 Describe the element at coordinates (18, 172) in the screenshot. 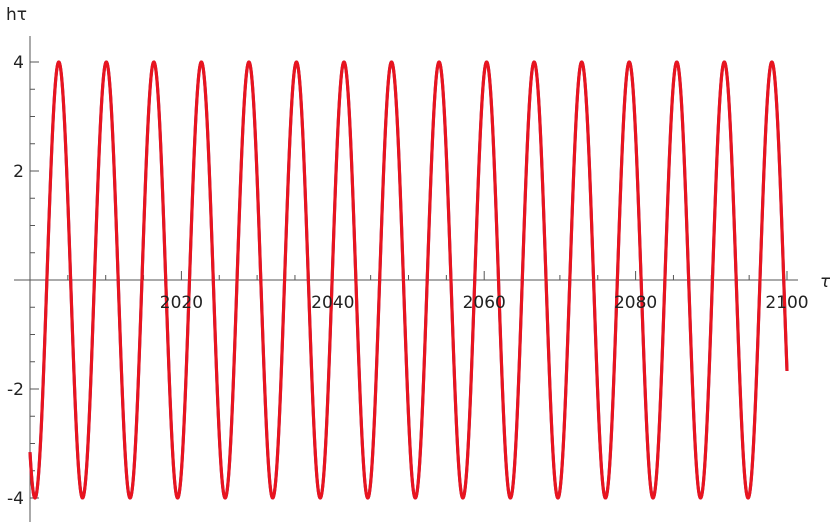

I see `y-tick-label-2: 2` at that location.